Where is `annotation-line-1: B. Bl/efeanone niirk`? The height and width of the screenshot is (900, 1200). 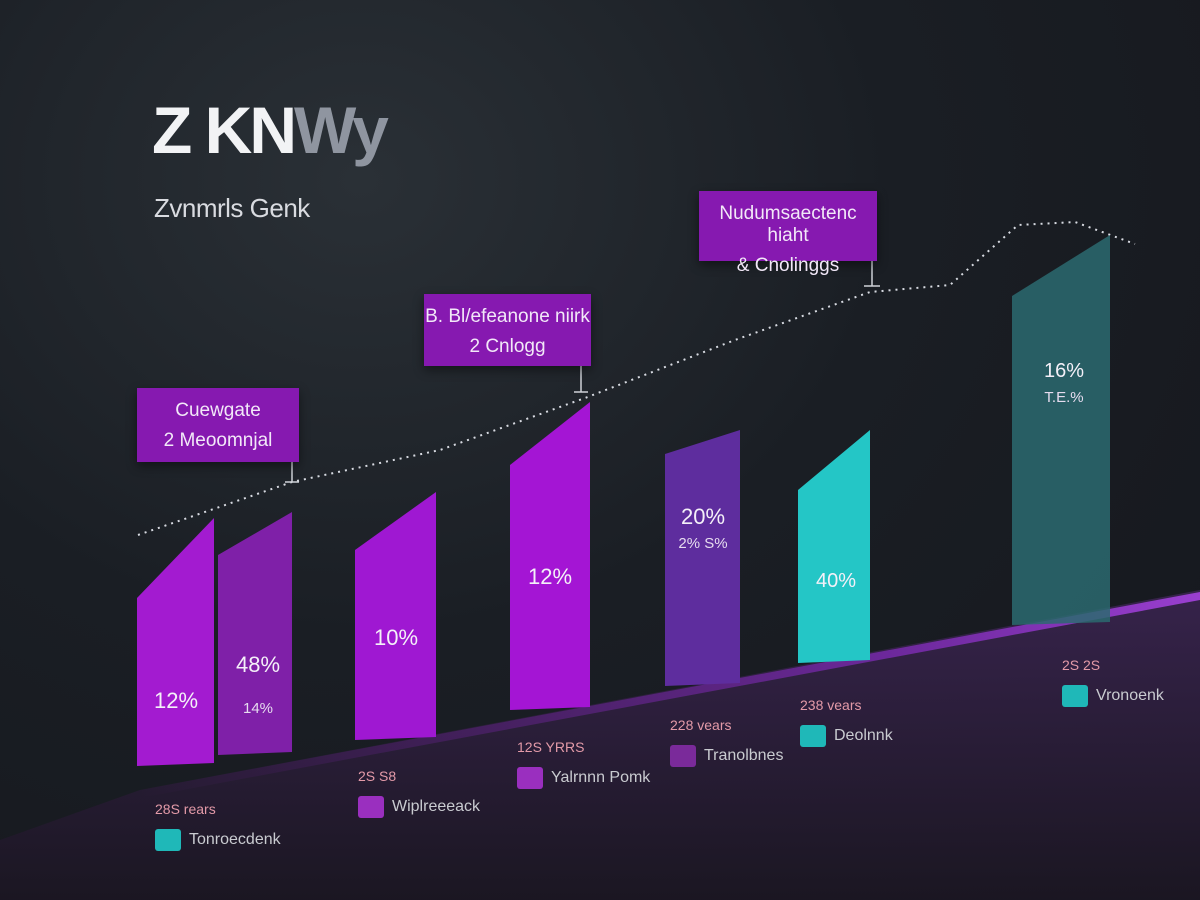
annotation-line-1: B. Bl/efeanone niirk is located at coordinates (507, 316).